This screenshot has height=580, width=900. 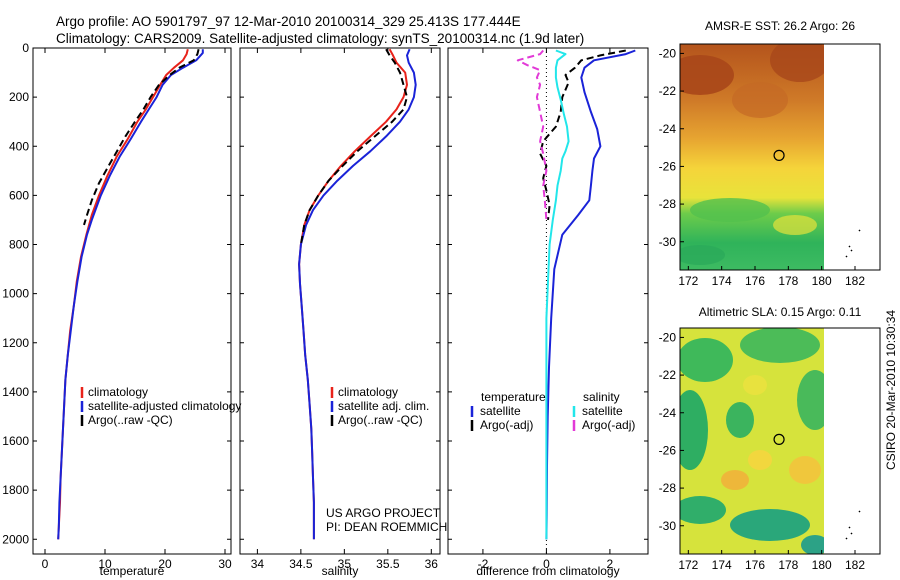 I want to click on x-tick-label: 34.5, so click(x=301, y=564).